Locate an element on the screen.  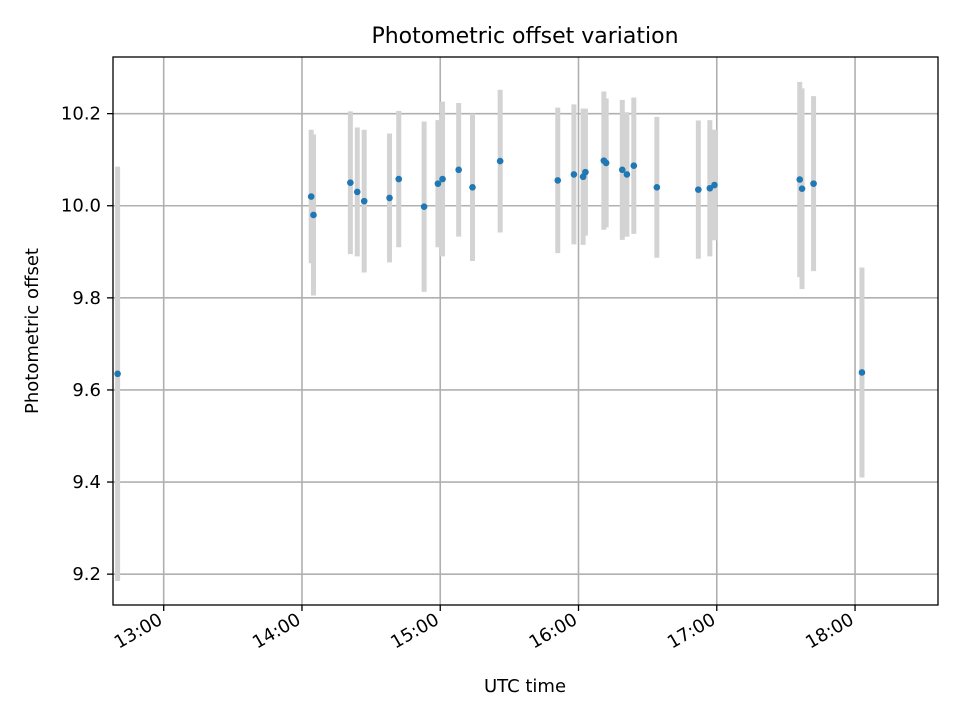
y-axis-ticks: 9.2 9.4 9.6 9.8 10.0 10.2 is located at coordinates (87, 344).